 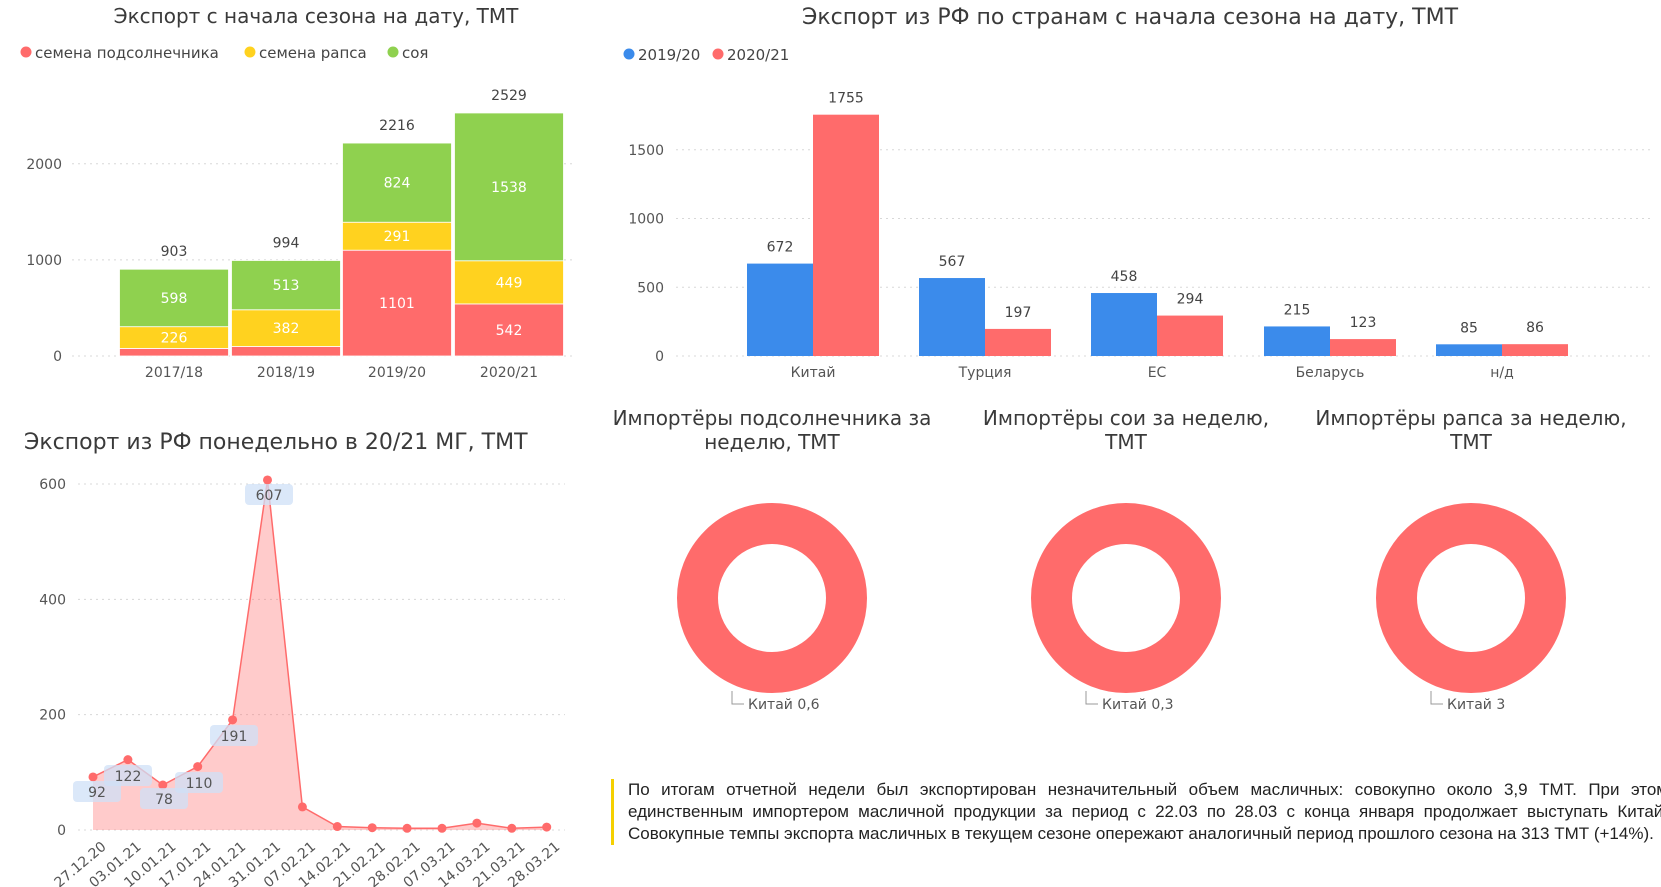 I want to click on weekly-export-title: Экспорт из РФ понедельно в 20/21 МГ, ТМТ, so click(x=276, y=442).